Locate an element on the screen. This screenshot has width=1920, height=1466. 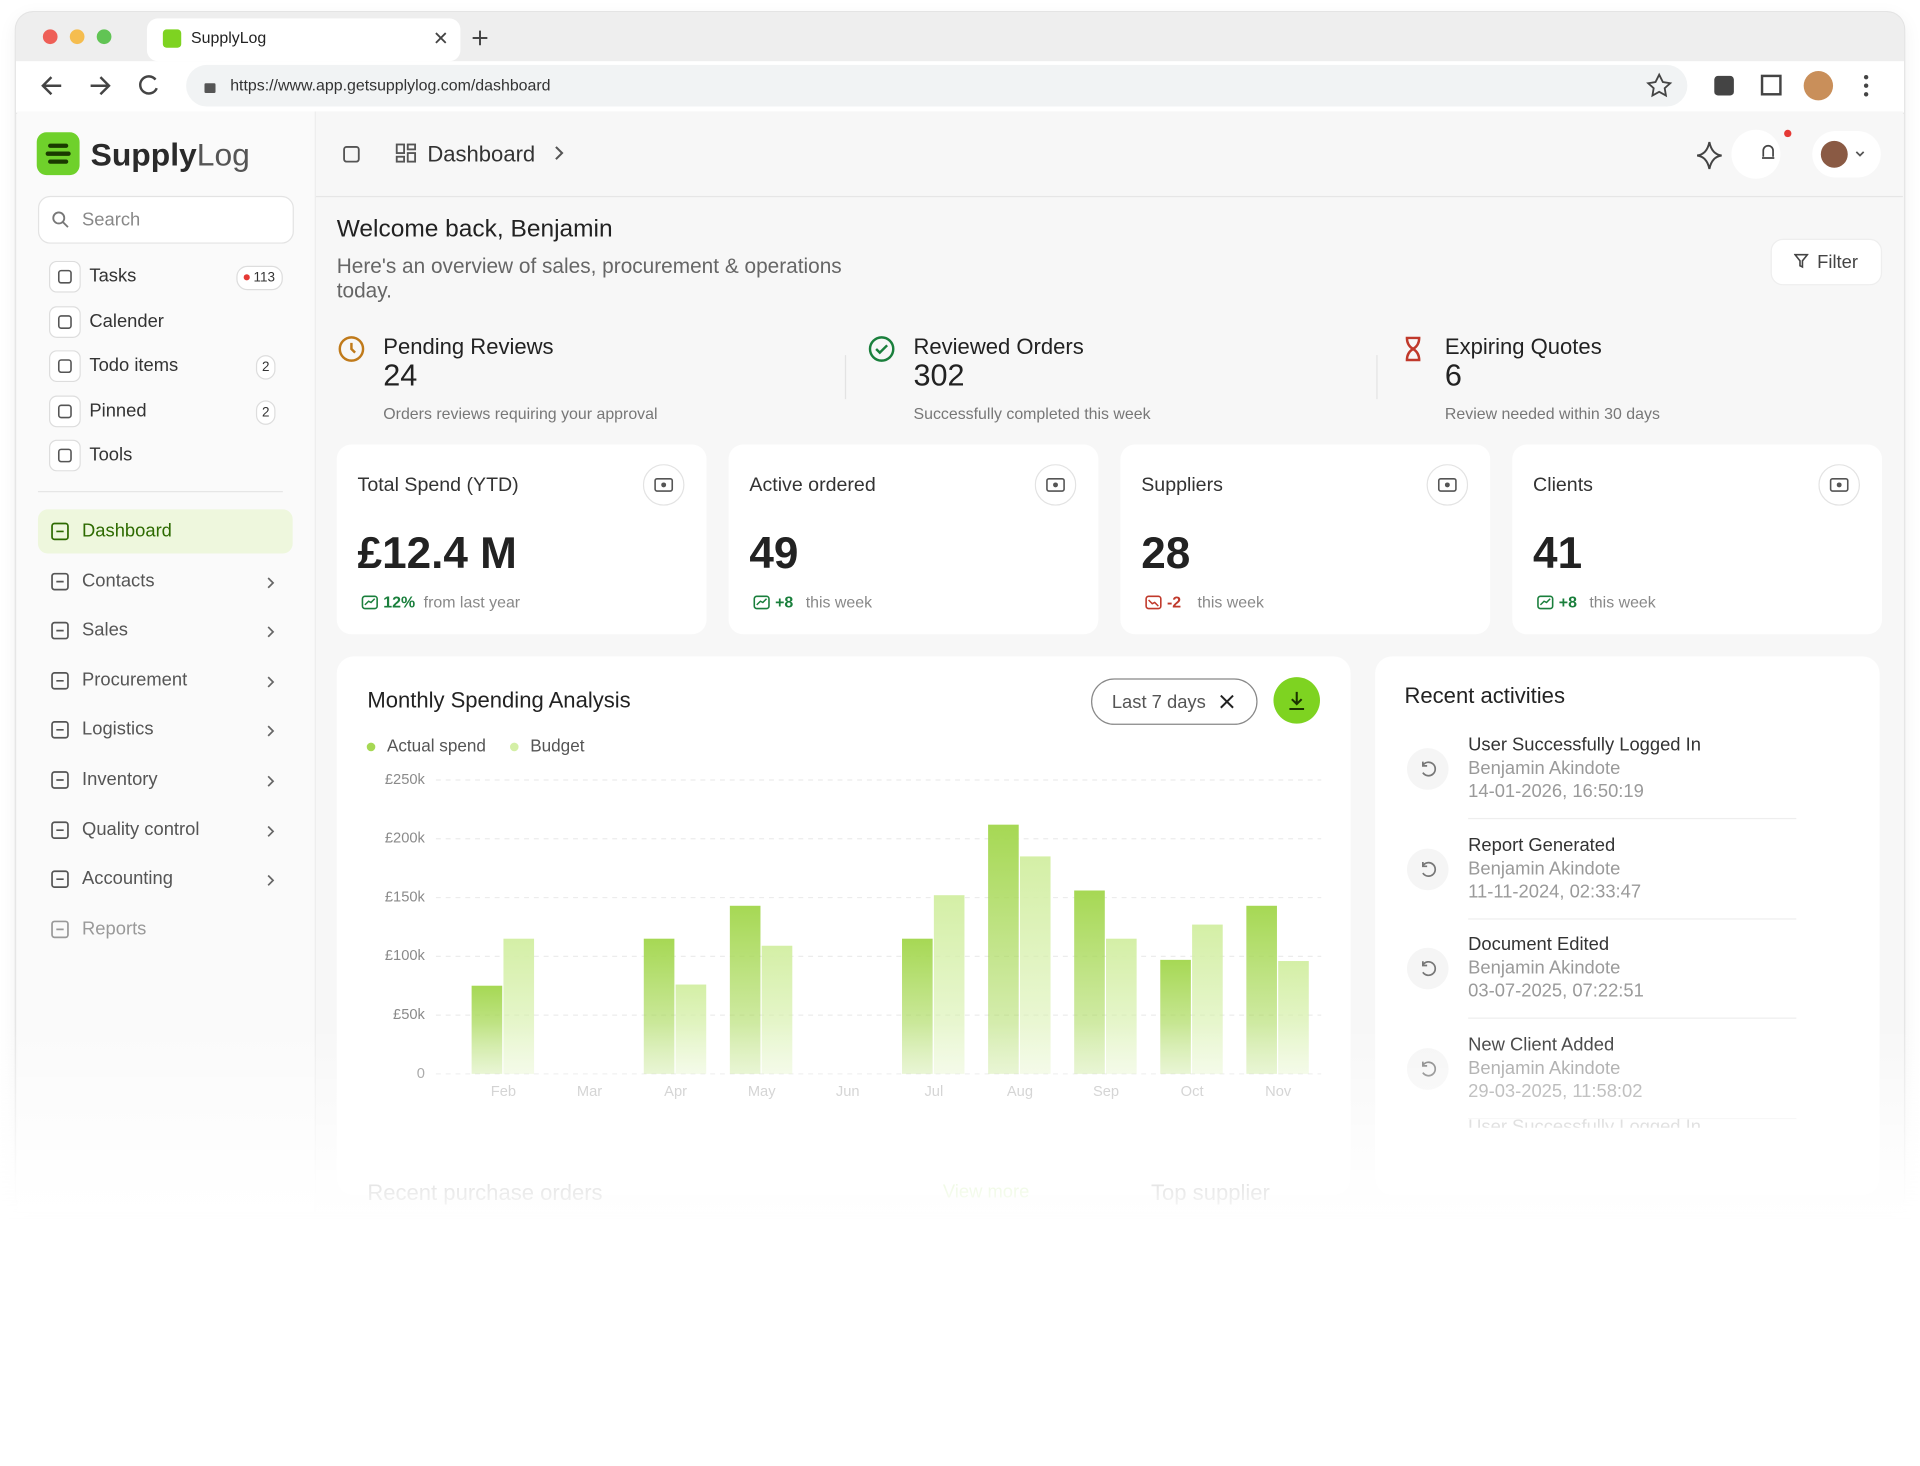
card-note: from last year is located at coordinates (472, 602).